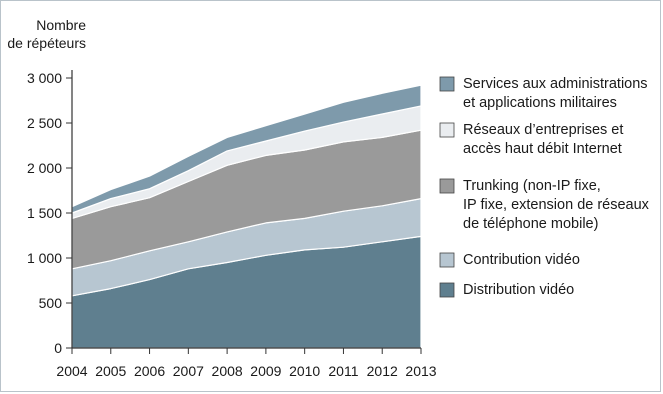  I want to click on x-tick-label: 2005, so click(110, 371).